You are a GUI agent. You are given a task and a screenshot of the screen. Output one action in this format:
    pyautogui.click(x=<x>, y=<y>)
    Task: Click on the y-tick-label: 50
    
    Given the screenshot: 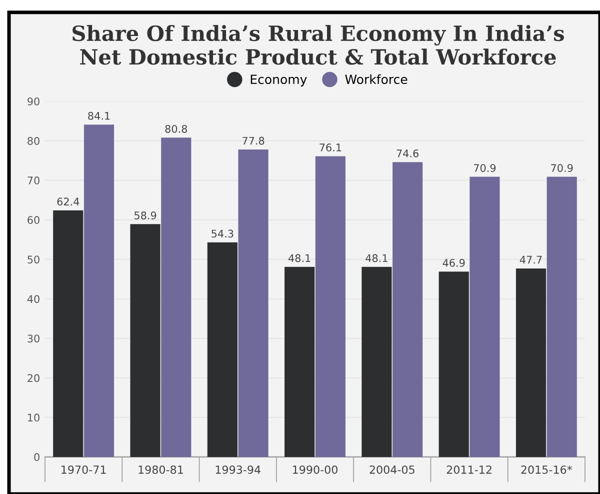 What is the action you would take?
    pyautogui.click(x=34, y=260)
    